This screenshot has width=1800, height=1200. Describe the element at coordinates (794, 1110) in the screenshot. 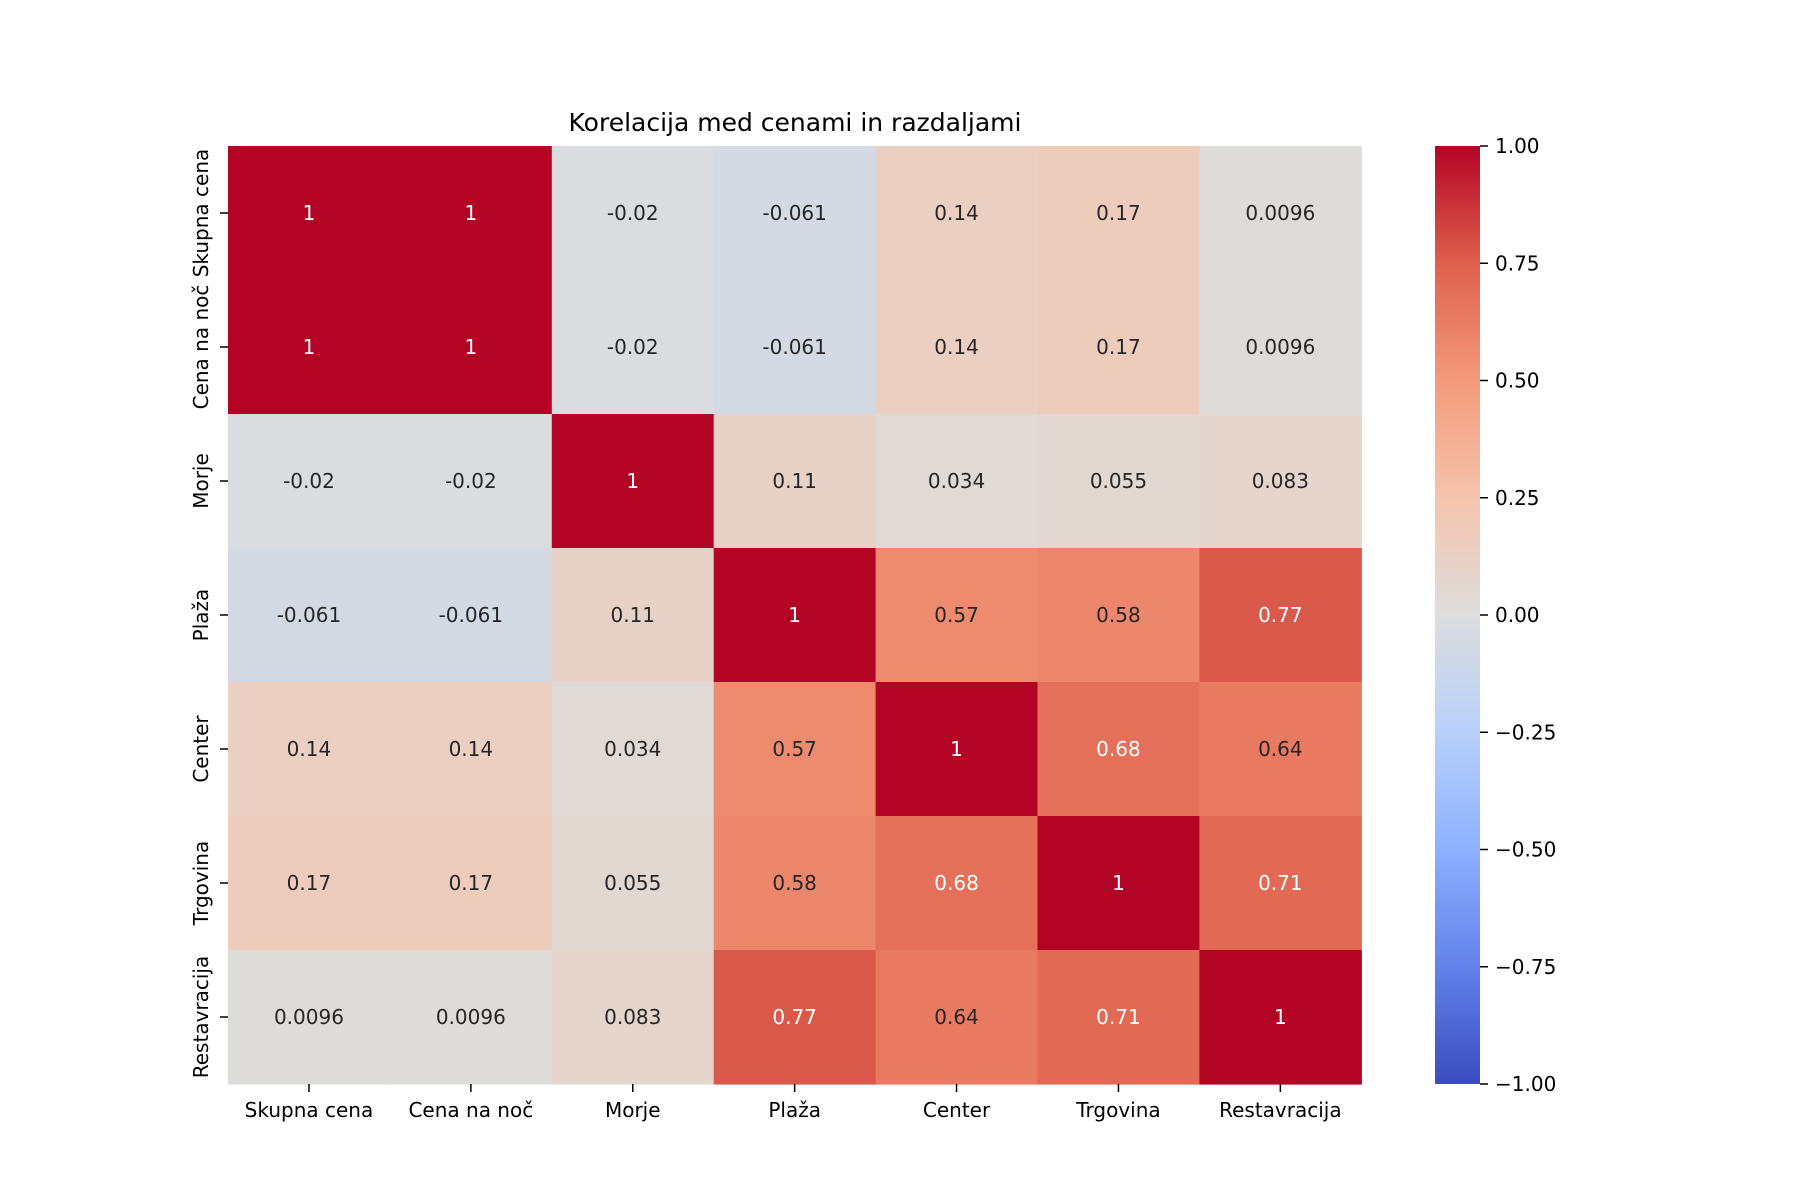

I see `x-tick-label: Plaža` at that location.